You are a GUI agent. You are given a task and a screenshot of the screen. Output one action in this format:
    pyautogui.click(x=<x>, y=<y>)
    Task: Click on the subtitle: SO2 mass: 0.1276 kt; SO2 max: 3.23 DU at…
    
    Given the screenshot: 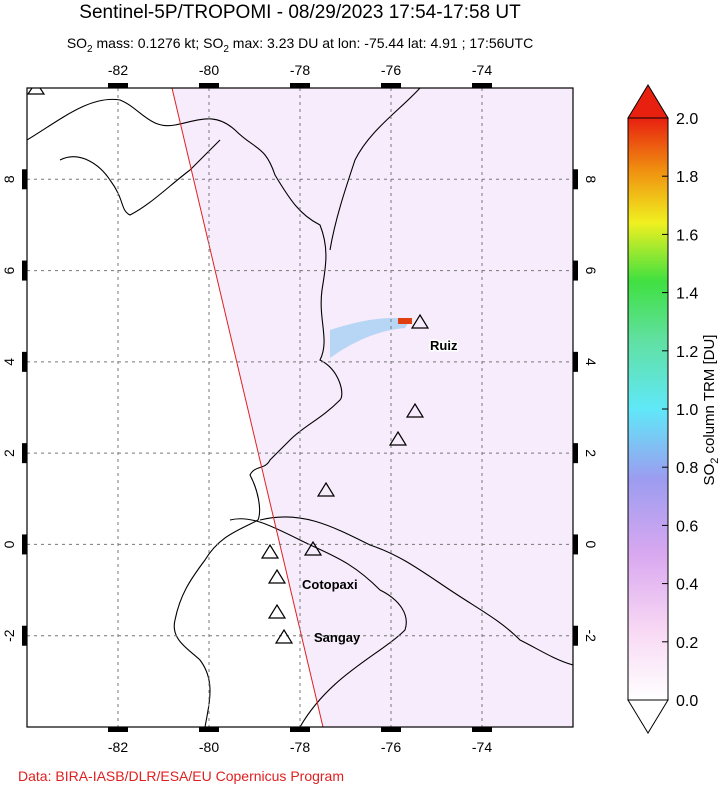 What is the action you would take?
    pyautogui.click(x=300, y=45)
    